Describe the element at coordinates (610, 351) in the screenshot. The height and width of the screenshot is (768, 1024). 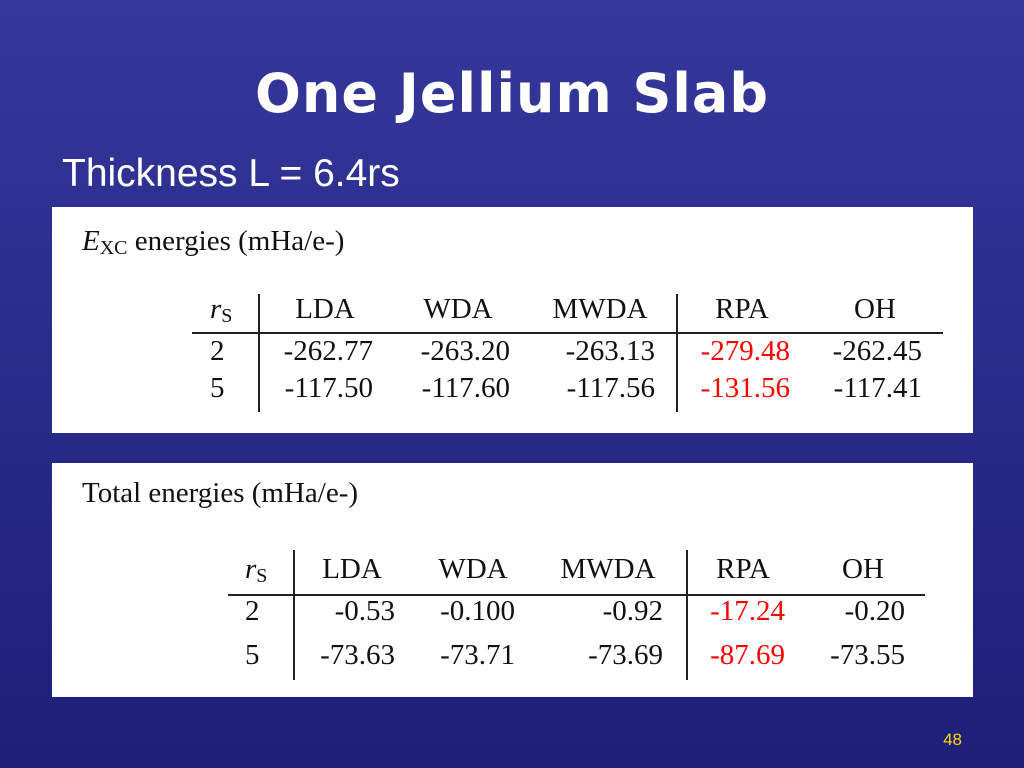
I see `table-cell: -263.13` at that location.